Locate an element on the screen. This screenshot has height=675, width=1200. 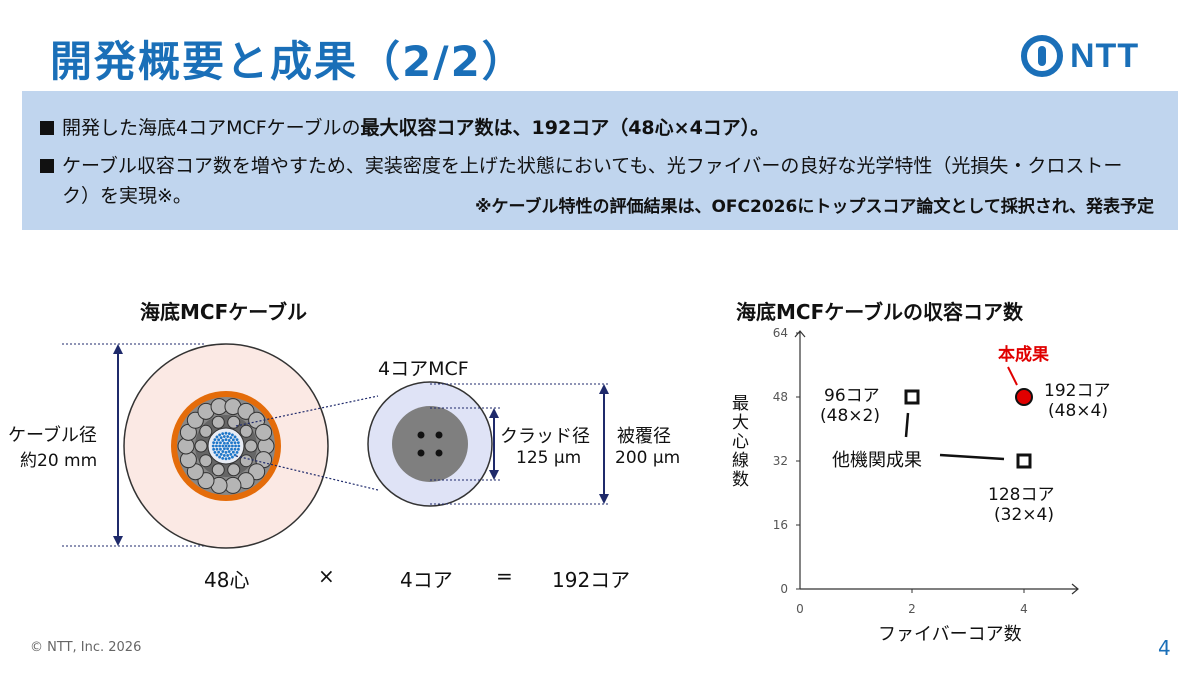
x-tick-label: 4 is located at coordinates (1024, 608).